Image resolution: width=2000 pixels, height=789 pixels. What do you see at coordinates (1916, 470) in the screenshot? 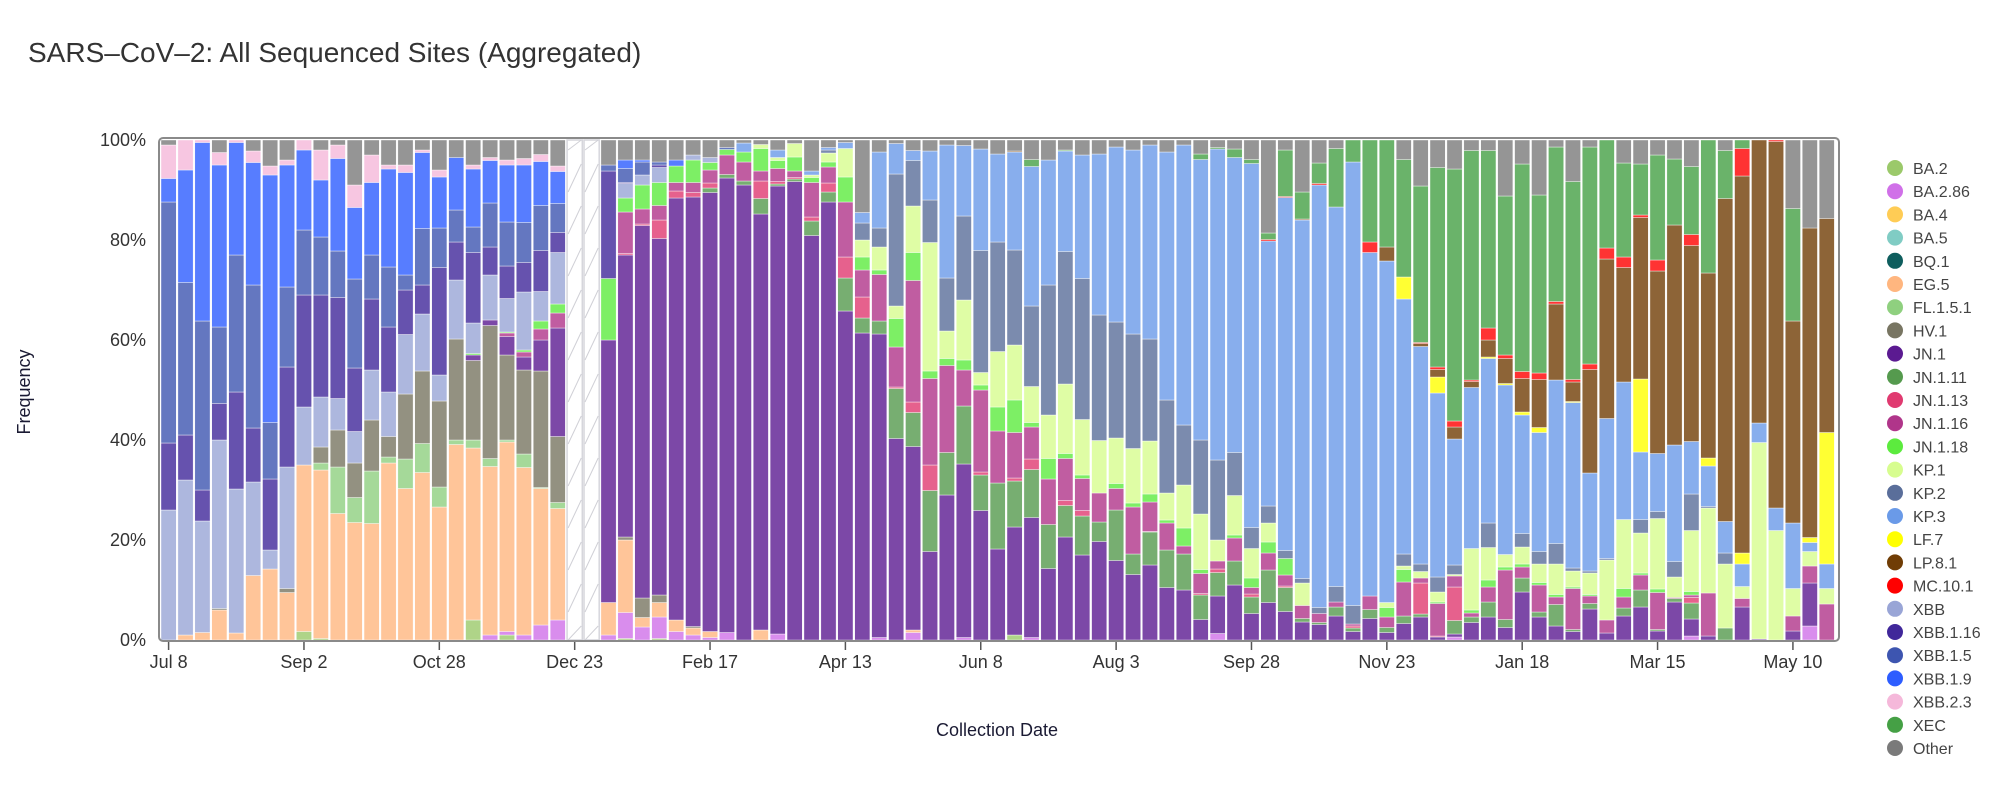
I see `legend-item: KP.1` at bounding box center [1916, 470].